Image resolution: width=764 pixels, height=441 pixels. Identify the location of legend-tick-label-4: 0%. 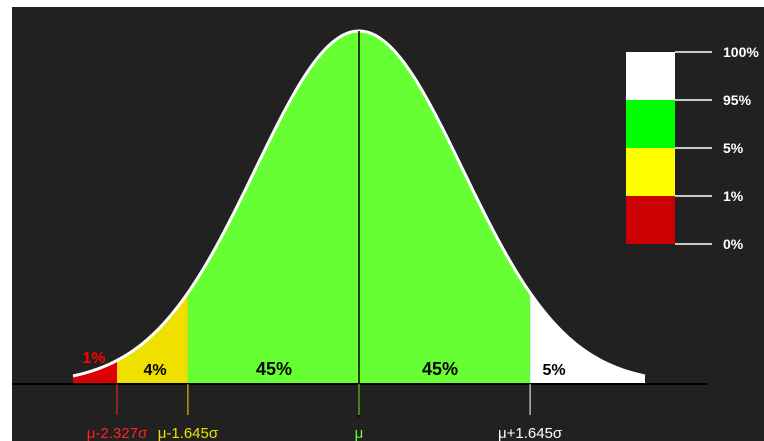
(733, 244).